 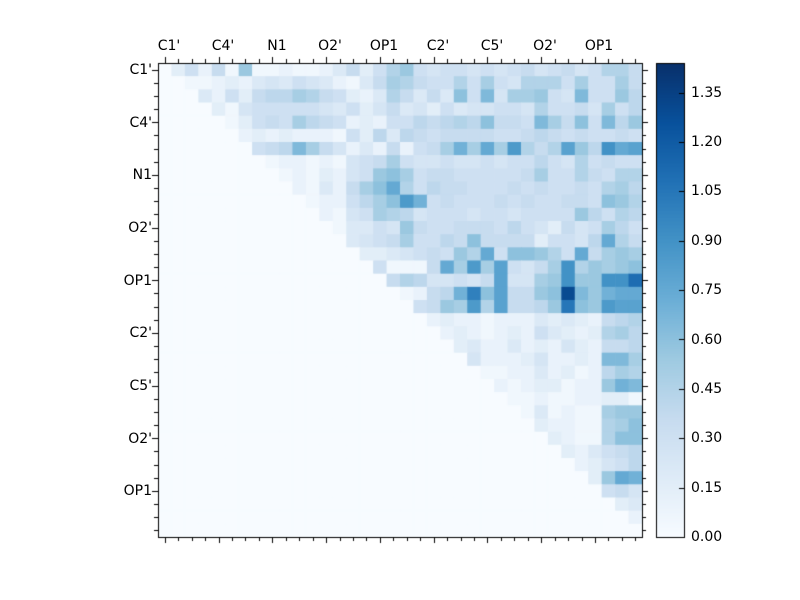 I want to click on y-axis-label: C1', so click(x=140, y=70).